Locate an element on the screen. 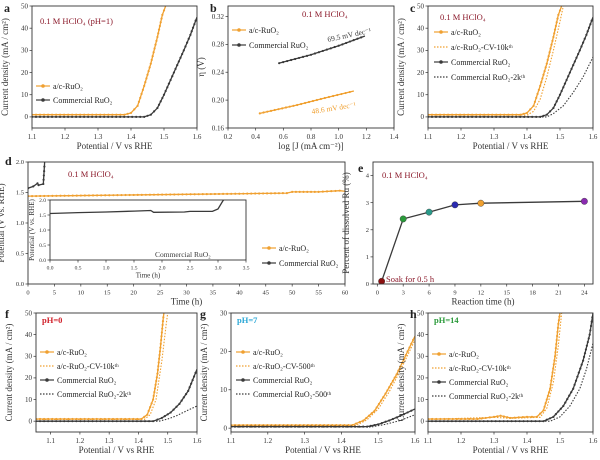 The height and width of the screenshot is (460, 600). x-tick-label: 0.5 is located at coordinates (78, 269).